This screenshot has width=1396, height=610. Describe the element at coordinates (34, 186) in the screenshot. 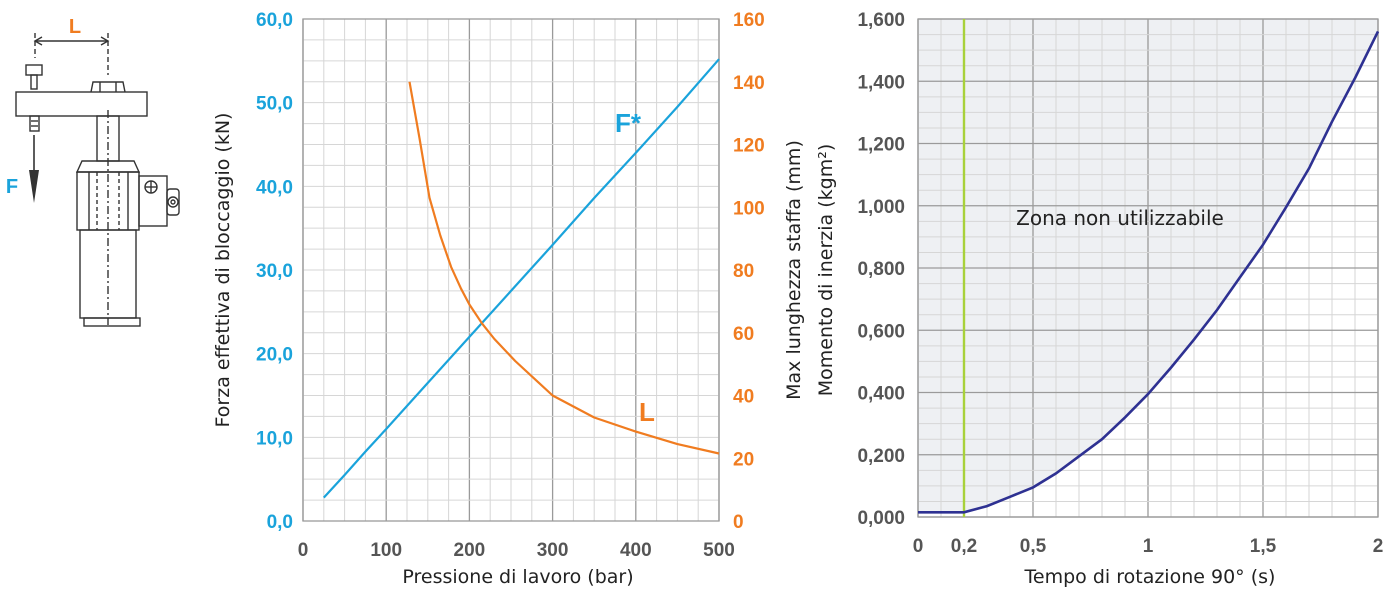

I see `force-arrow-head` at that location.